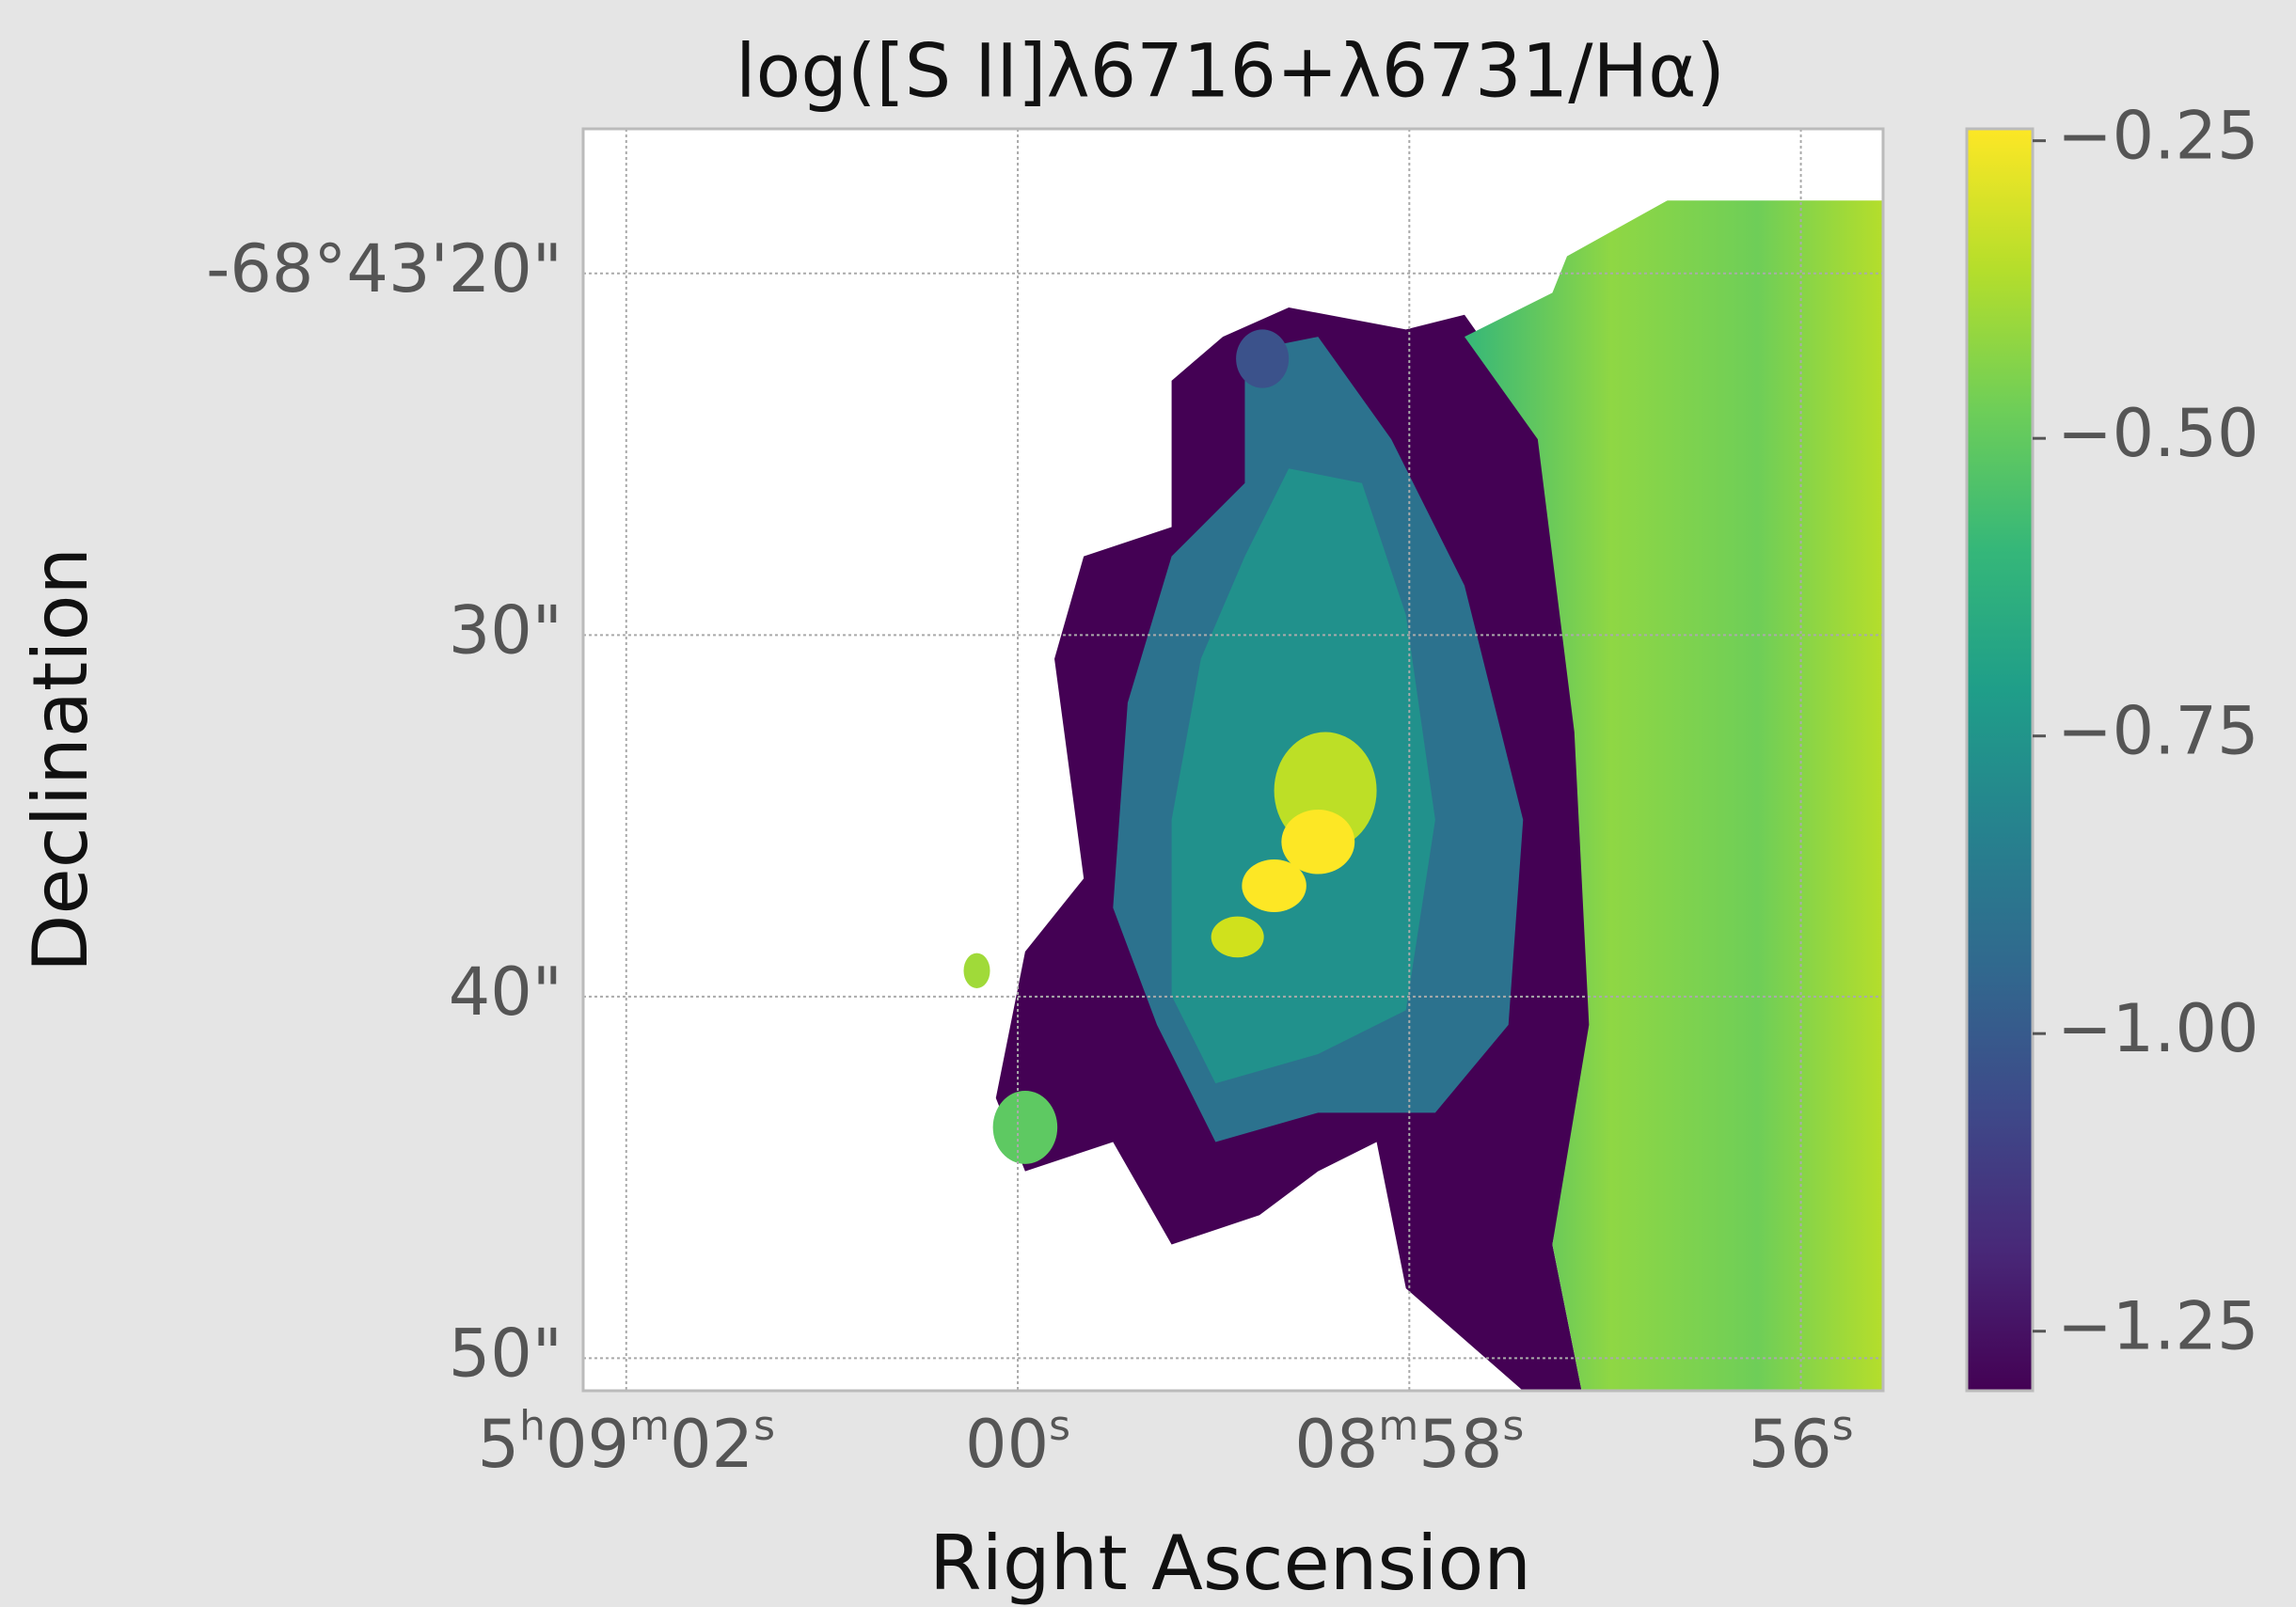 The height and width of the screenshot is (1607, 2296). Describe the element at coordinates (1409, 1442) in the screenshot. I see `x-tick-label: 08m58s` at that location.